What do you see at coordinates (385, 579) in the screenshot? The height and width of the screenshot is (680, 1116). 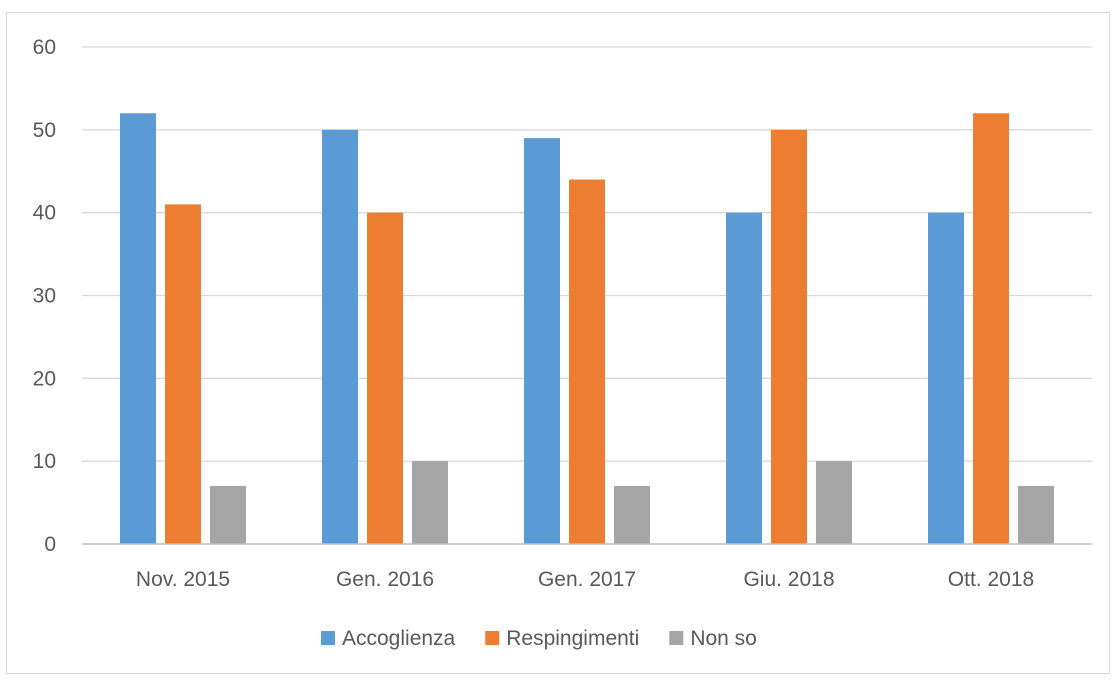 I see `x-tick-label: Gen. 2016` at bounding box center [385, 579].